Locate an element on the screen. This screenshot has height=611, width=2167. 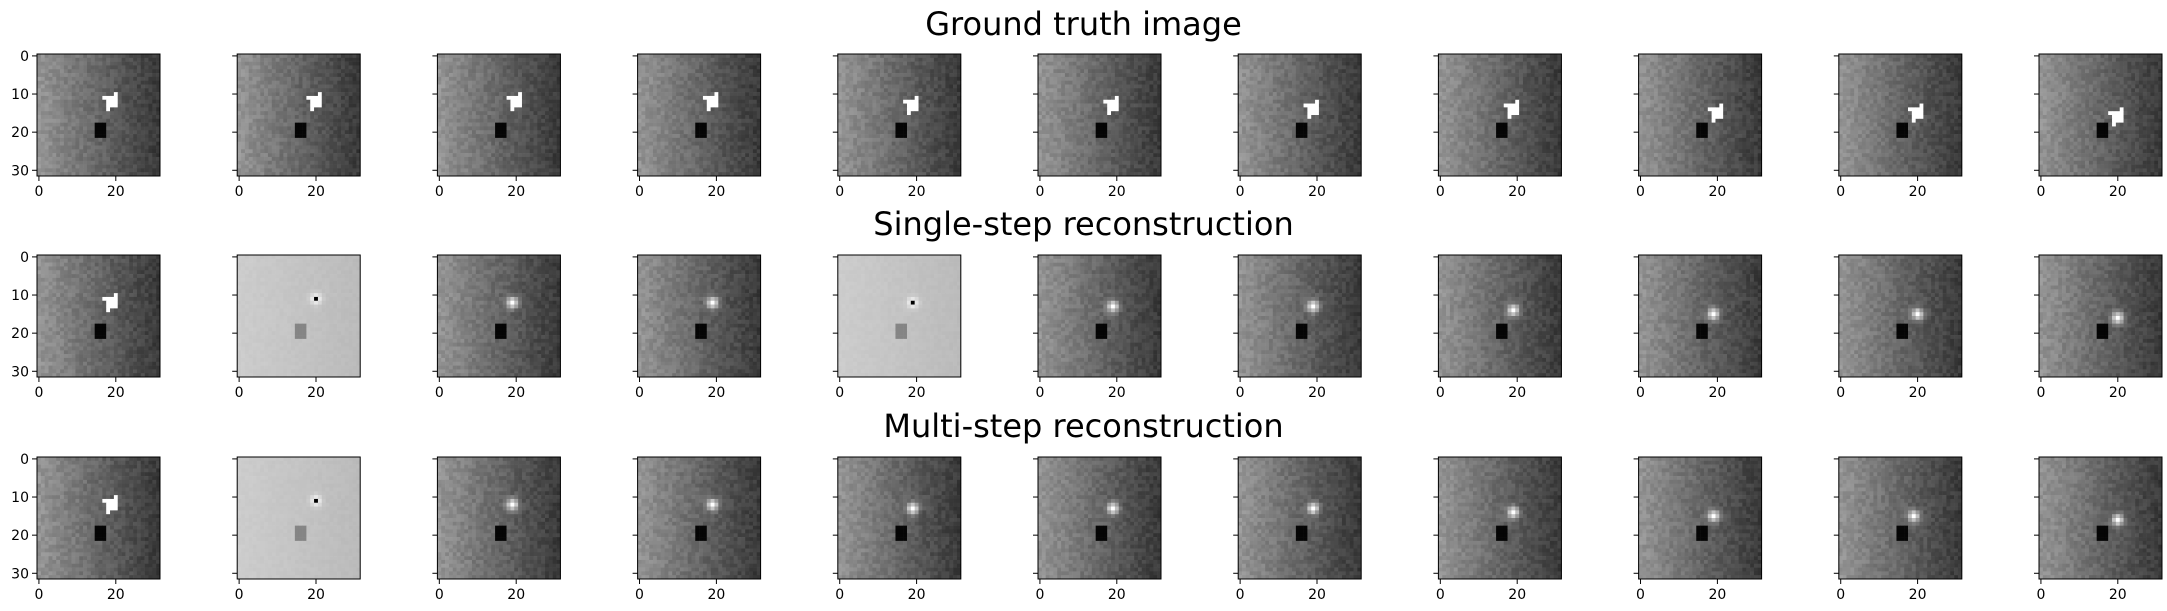
panel-r0-c7: 0 20 is located at coordinates (1497, 127).